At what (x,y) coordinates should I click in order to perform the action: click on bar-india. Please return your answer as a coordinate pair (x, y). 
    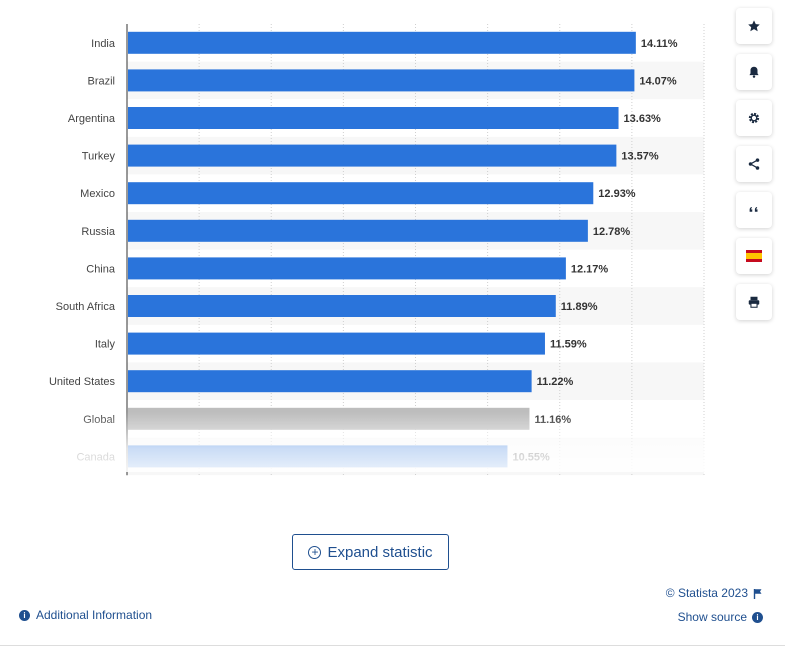
    Looking at the image, I should click on (382, 42).